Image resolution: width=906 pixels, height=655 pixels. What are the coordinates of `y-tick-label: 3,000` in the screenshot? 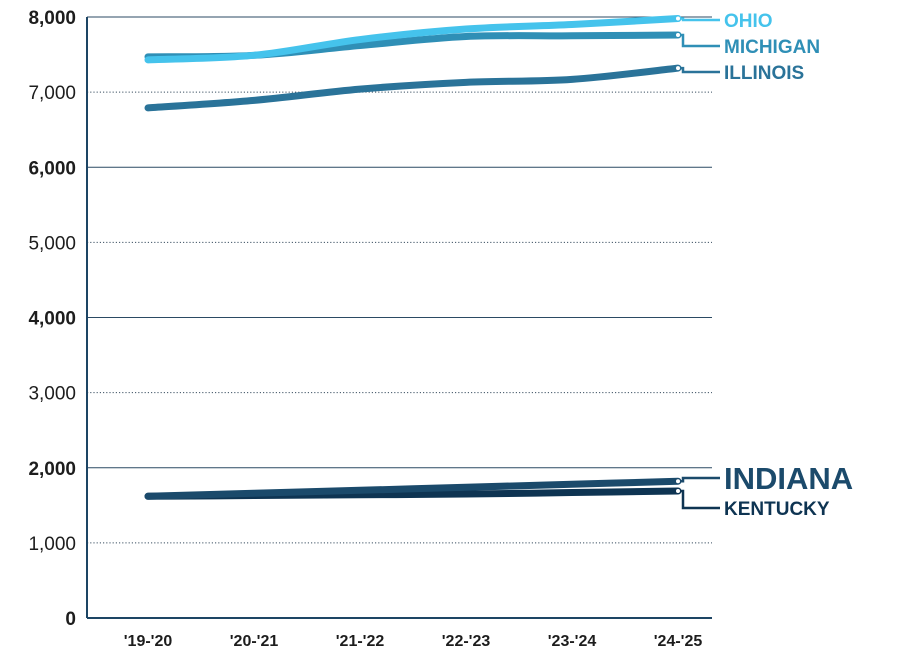 It's located at (52, 394).